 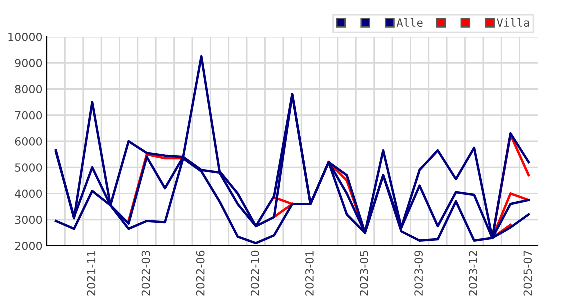 What do you see at coordinates (28, 168) in the screenshot?
I see `y-tick-label: 5000` at bounding box center [28, 168].